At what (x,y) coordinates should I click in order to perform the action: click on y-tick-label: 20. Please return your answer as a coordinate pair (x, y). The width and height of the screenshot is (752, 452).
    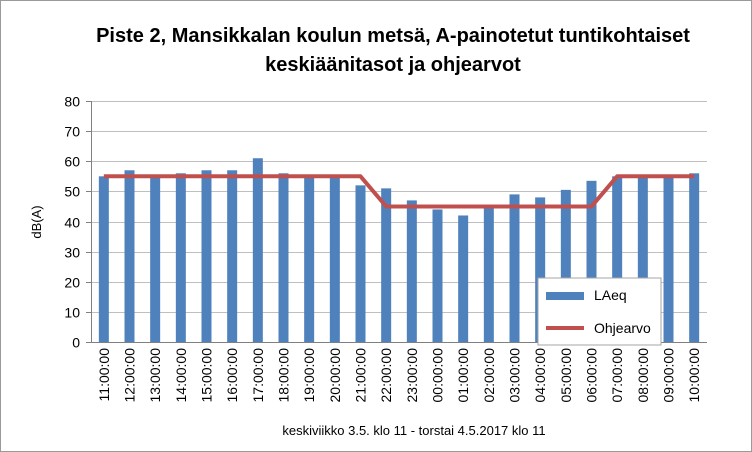
    Looking at the image, I should click on (72, 283).